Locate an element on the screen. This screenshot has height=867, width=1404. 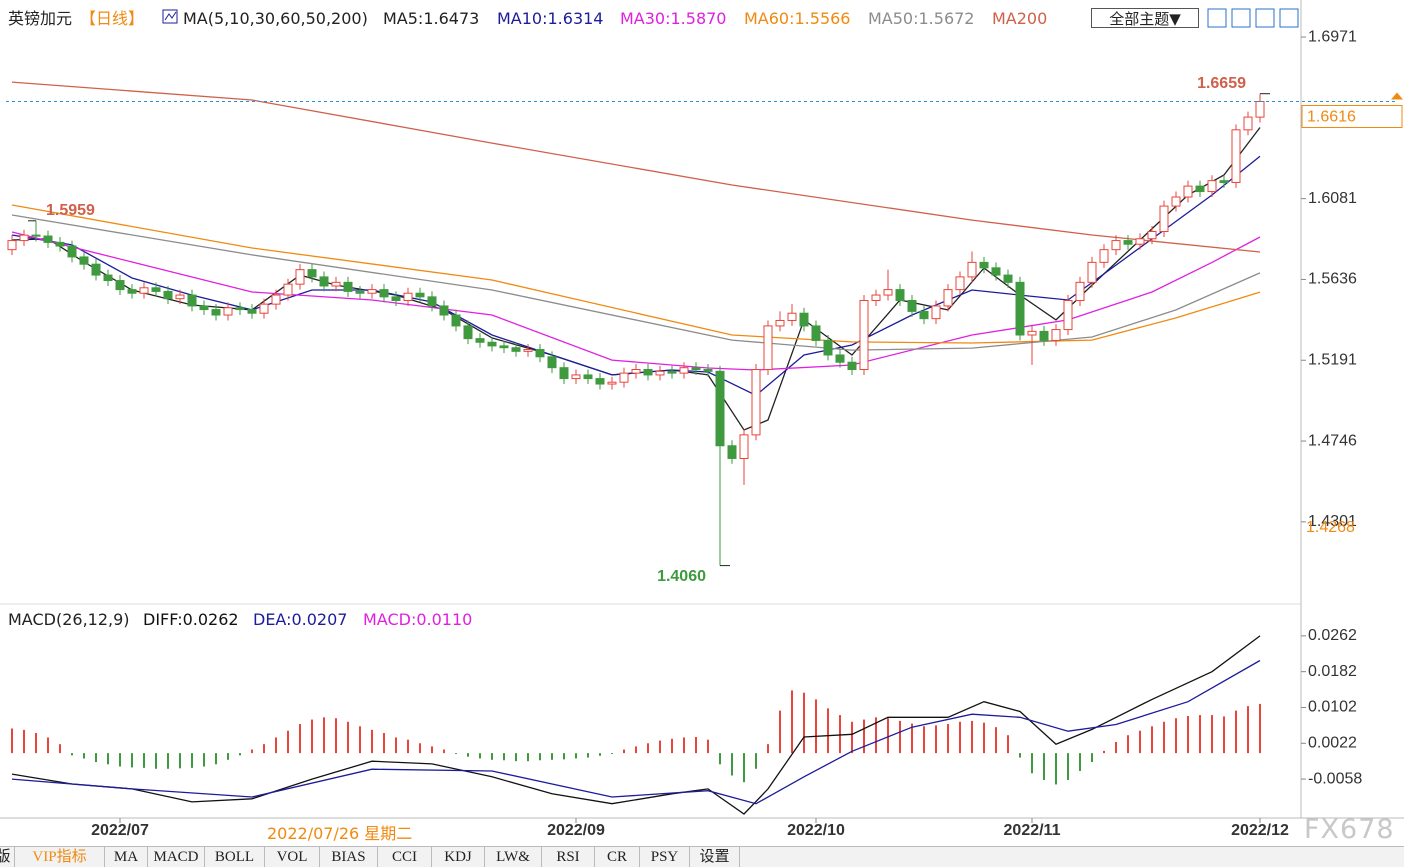
last-price-box is located at coordinates (1352, 116).